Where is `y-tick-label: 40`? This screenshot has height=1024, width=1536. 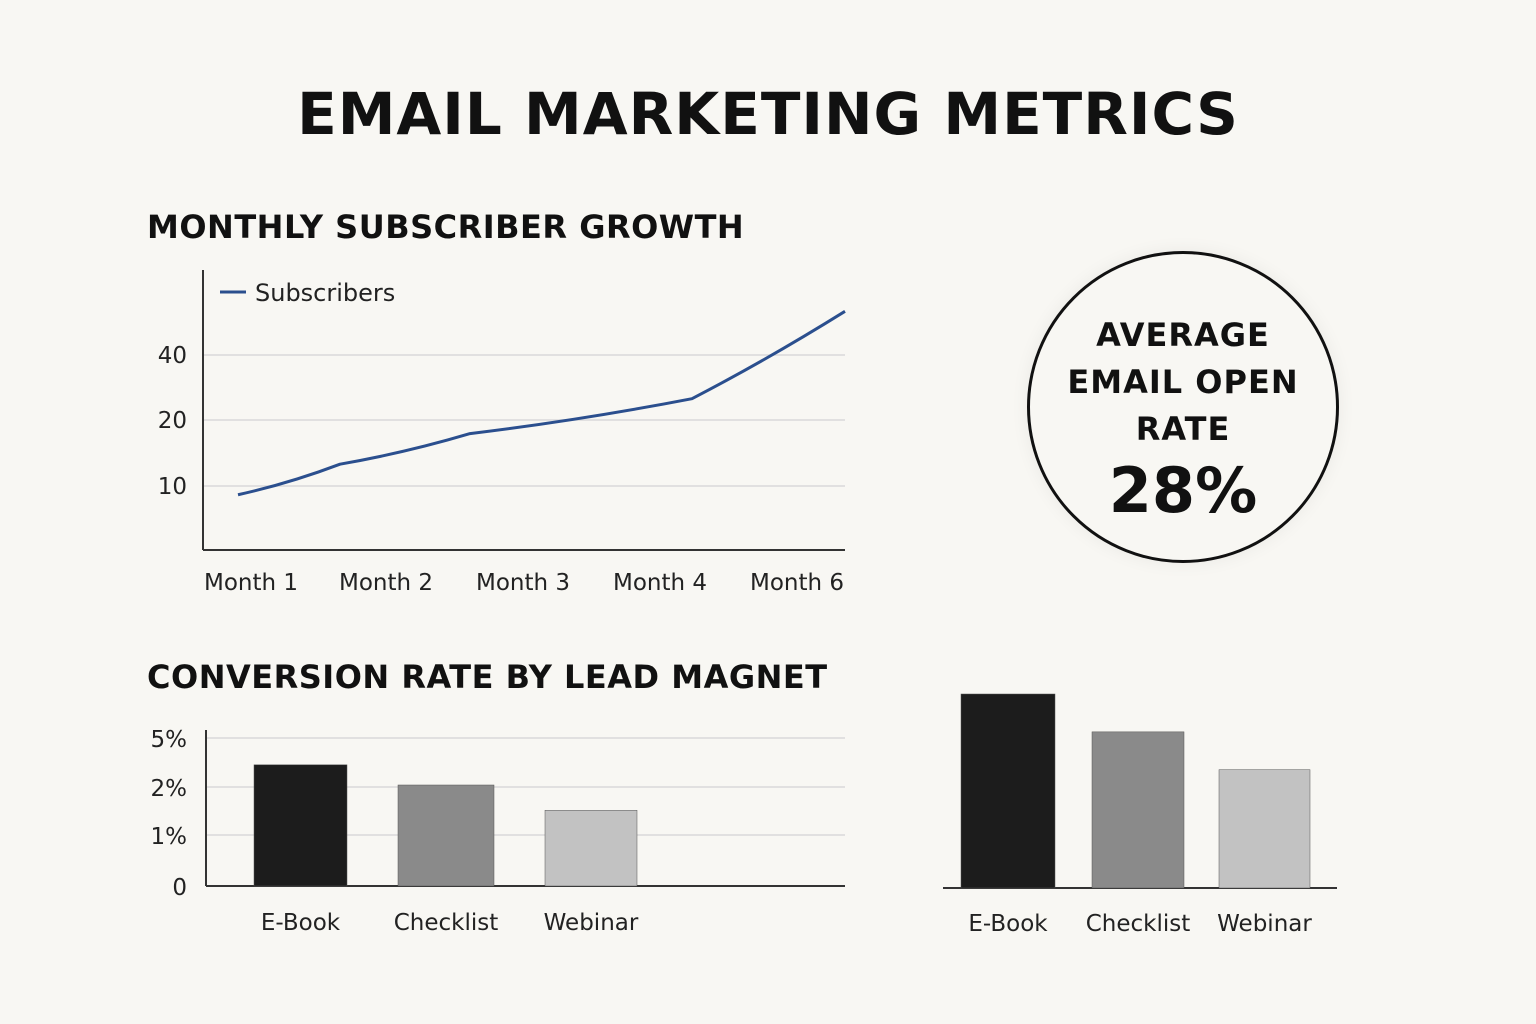
y-tick-label: 40 is located at coordinates (172, 356).